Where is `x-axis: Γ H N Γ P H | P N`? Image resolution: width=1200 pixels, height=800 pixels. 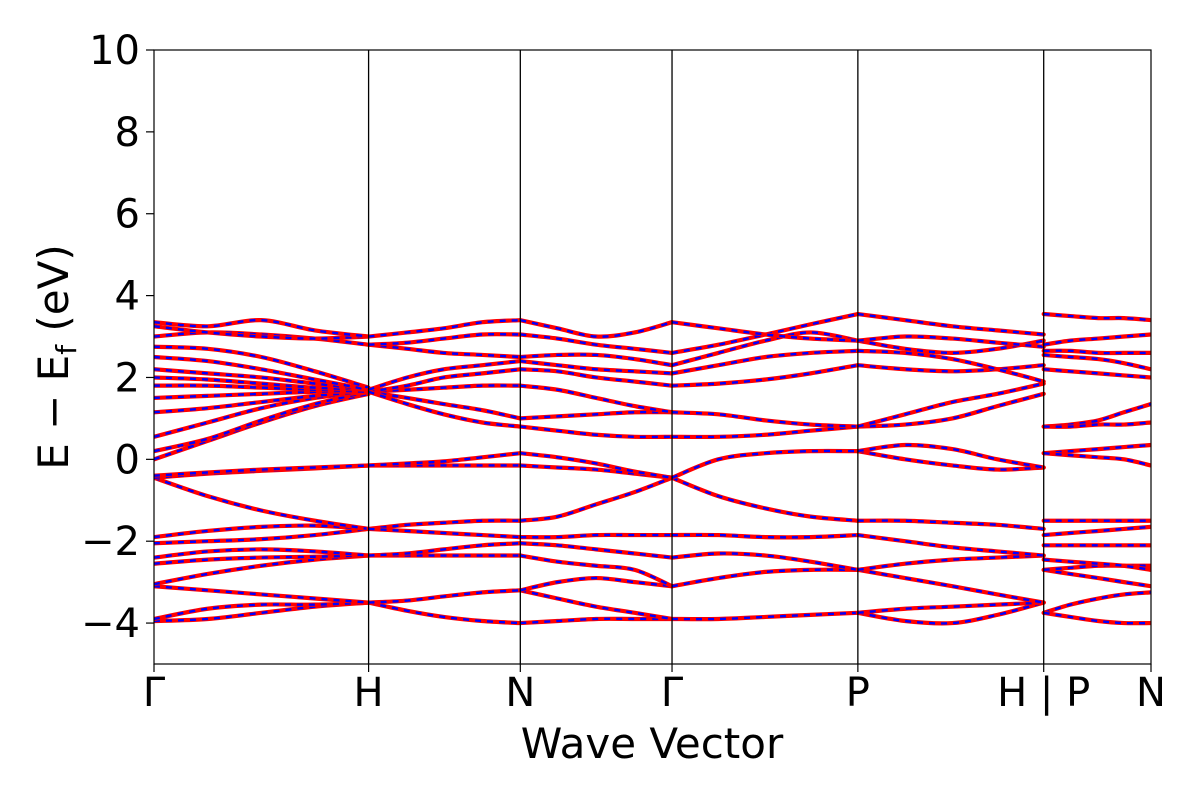 x-axis: Γ H N Γ P H | P N is located at coordinates (654, 690).